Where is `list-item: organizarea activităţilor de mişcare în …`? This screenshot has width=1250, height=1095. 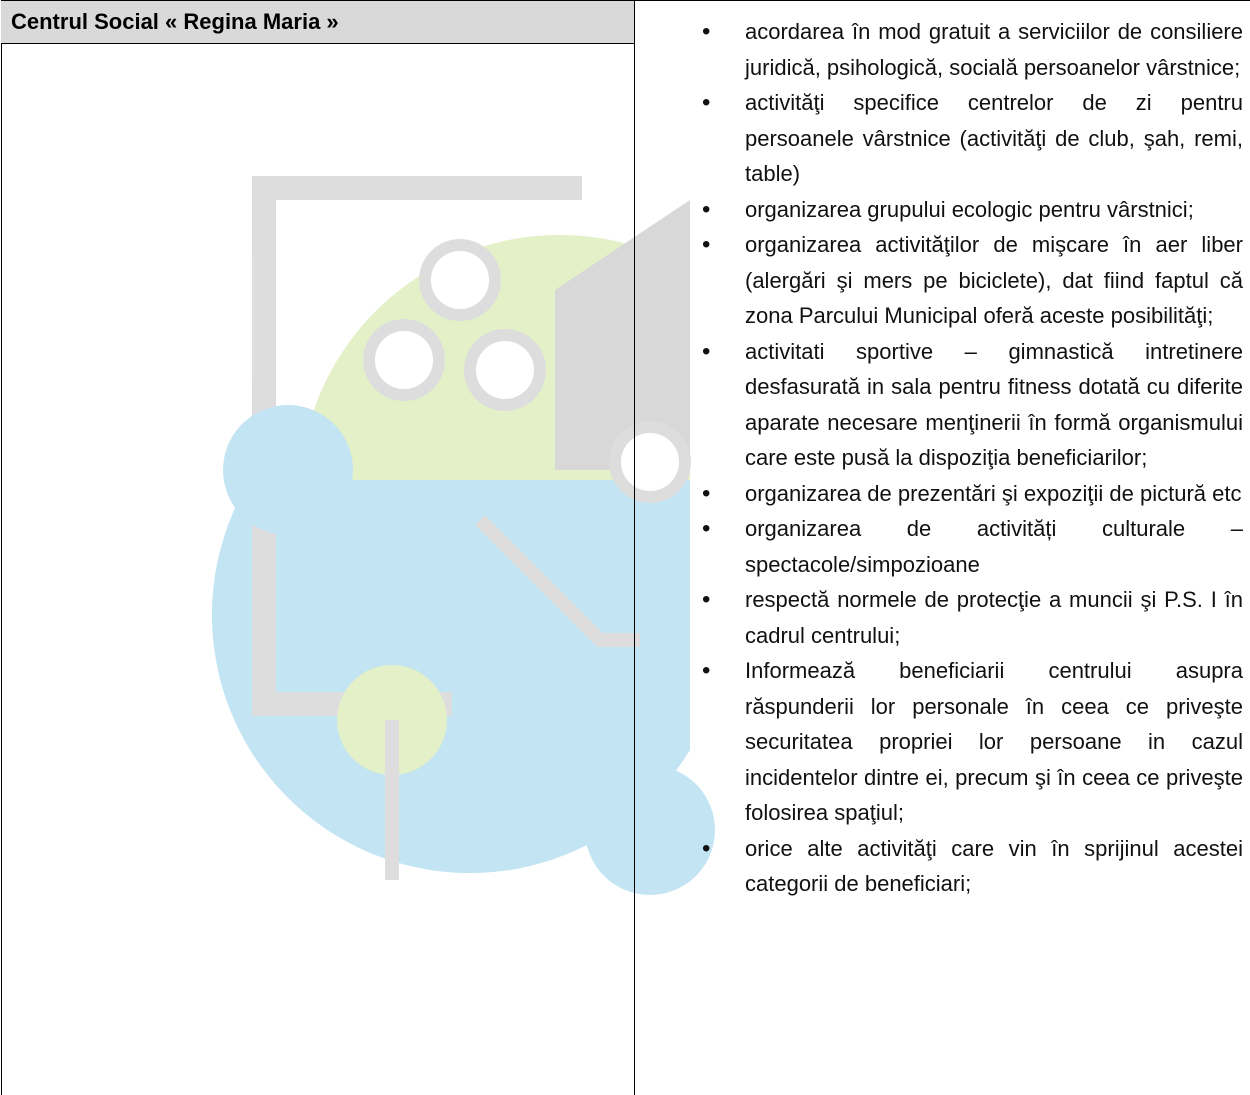
list-item: organizarea activităţilor de mişcare în … is located at coordinates (971, 280).